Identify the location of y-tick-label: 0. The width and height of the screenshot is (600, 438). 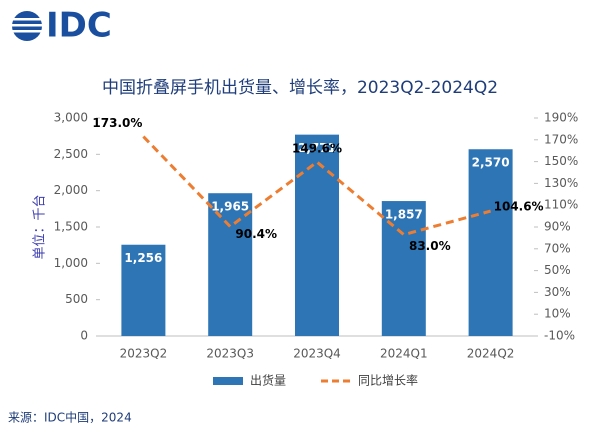
(84, 336).